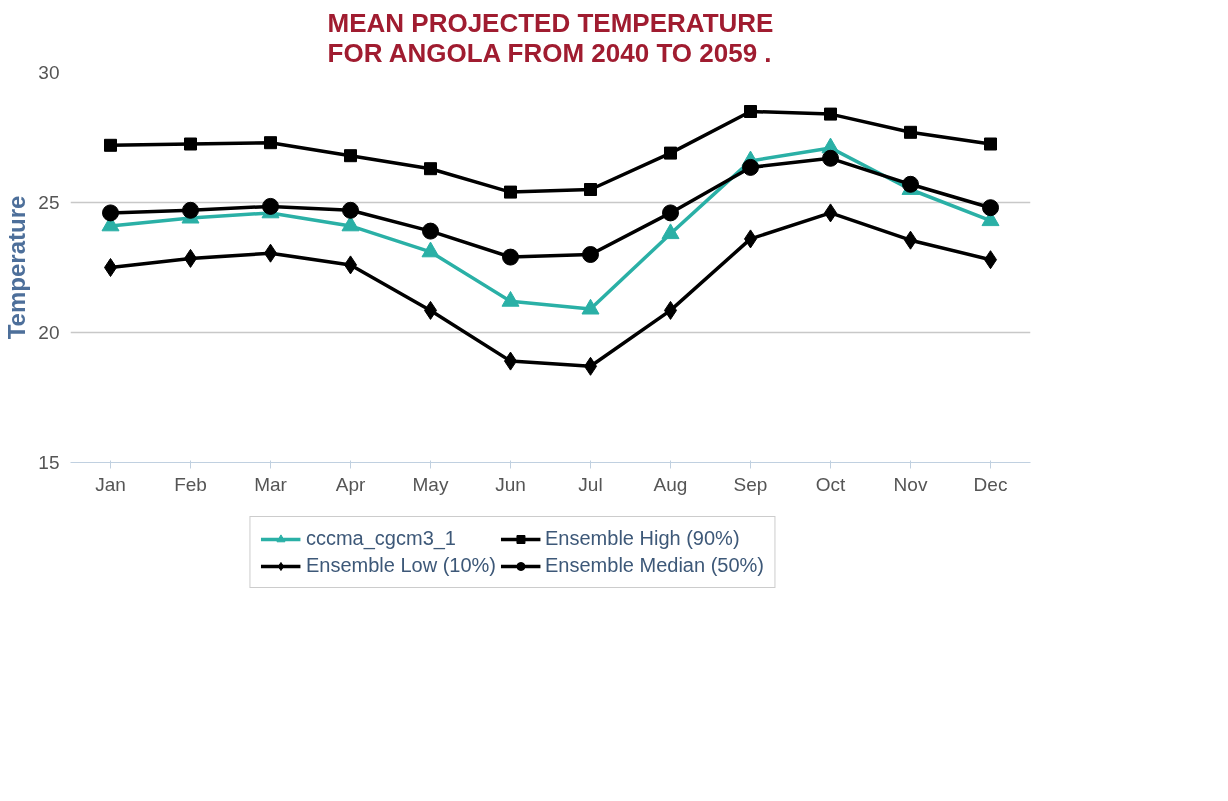 This screenshot has width=1228, height=801. Describe the element at coordinates (655, 565) in the screenshot. I see `legend-label: Ensemble Median (50%)` at that location.